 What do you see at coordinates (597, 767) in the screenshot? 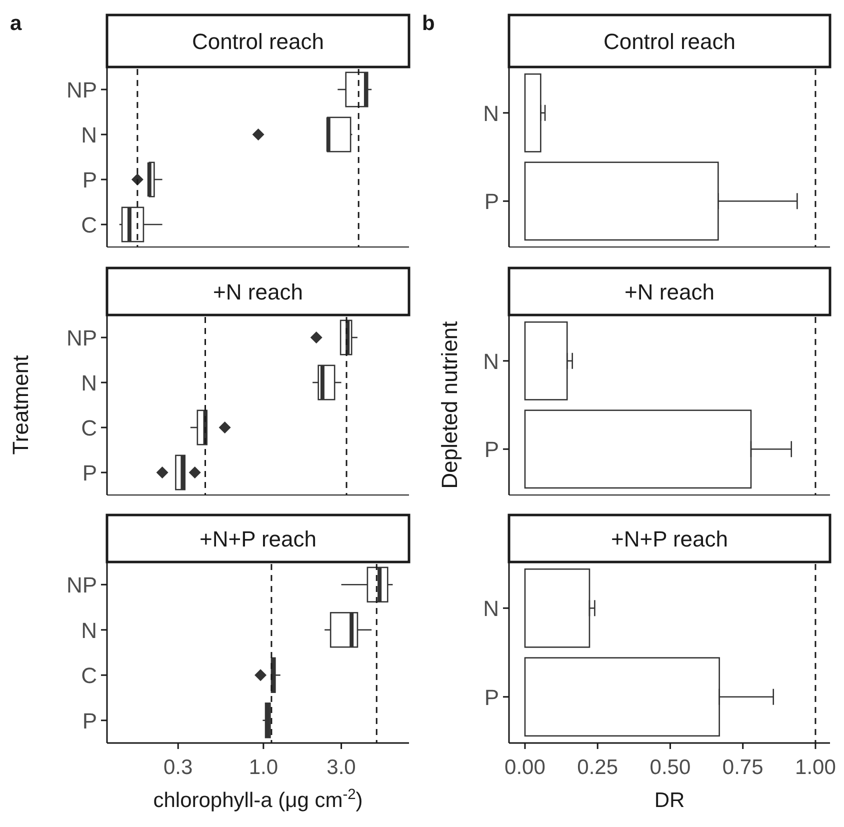
I see `x-tick-label: 0.25` at bounding box center [597, 767].